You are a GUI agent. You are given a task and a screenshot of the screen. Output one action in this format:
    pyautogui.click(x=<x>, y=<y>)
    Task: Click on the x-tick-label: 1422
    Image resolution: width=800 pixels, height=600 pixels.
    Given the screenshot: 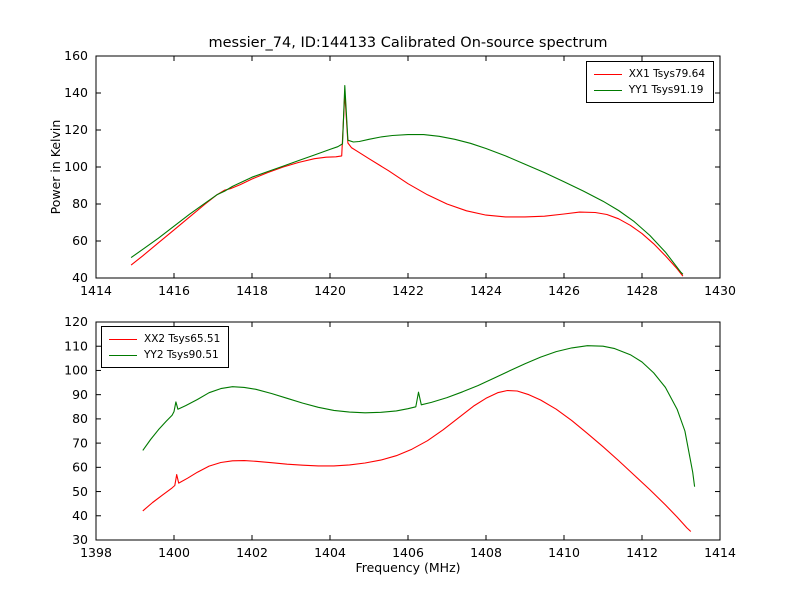 What is the action you would take?
    pyautogui.click(x=408, y=290)
    